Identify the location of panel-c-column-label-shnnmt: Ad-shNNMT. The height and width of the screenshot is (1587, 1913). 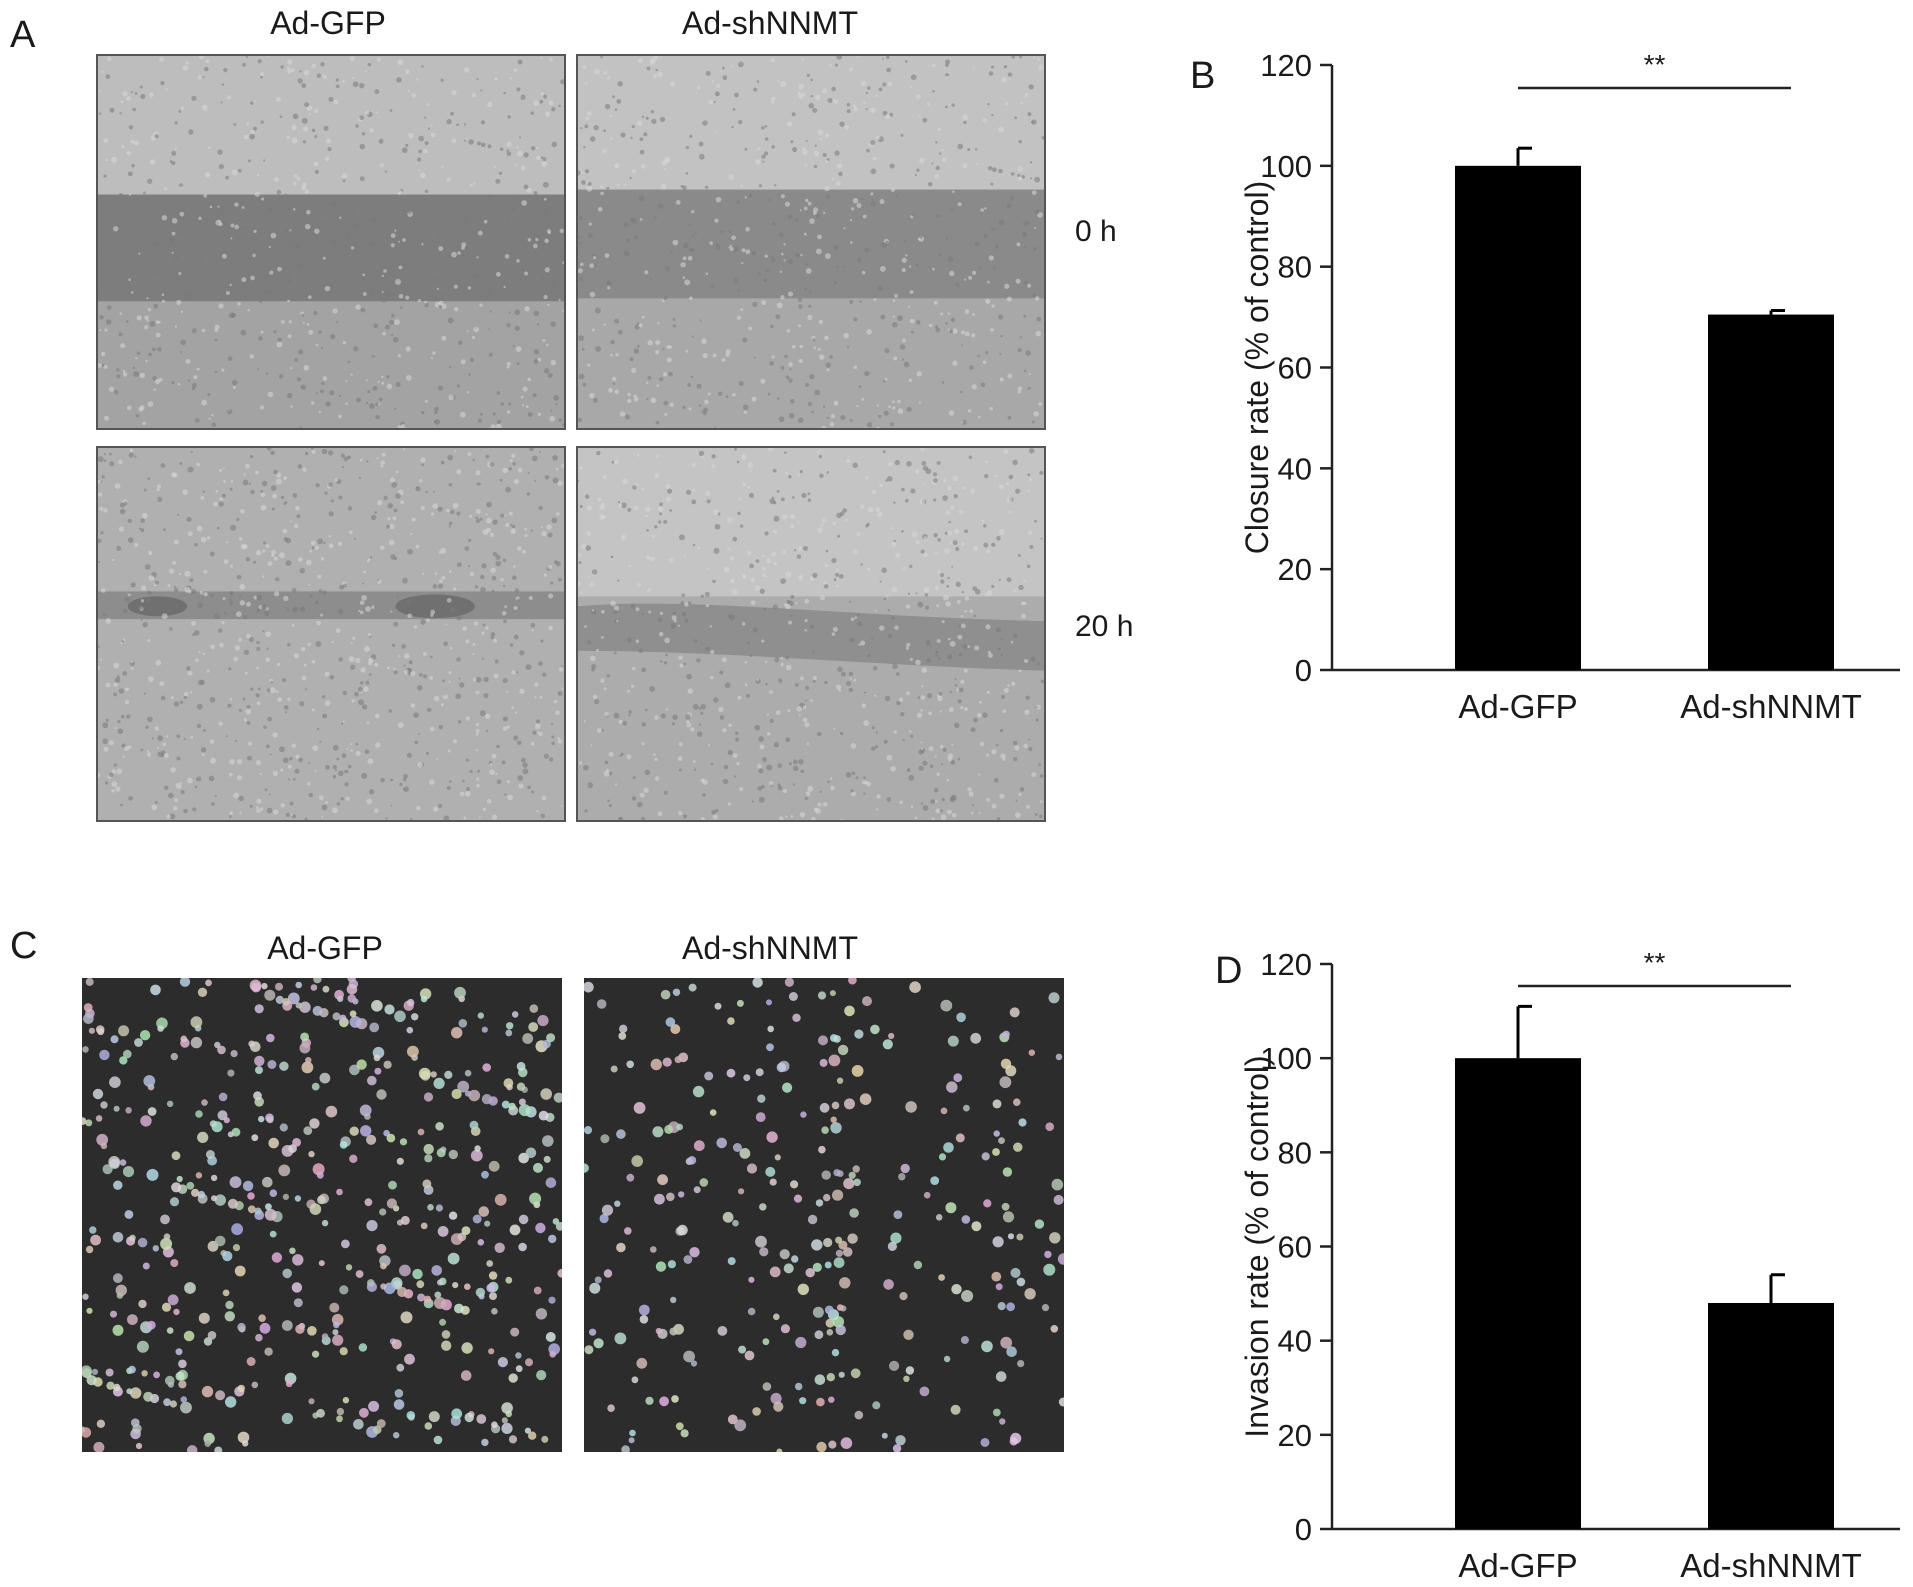
(769, 948).